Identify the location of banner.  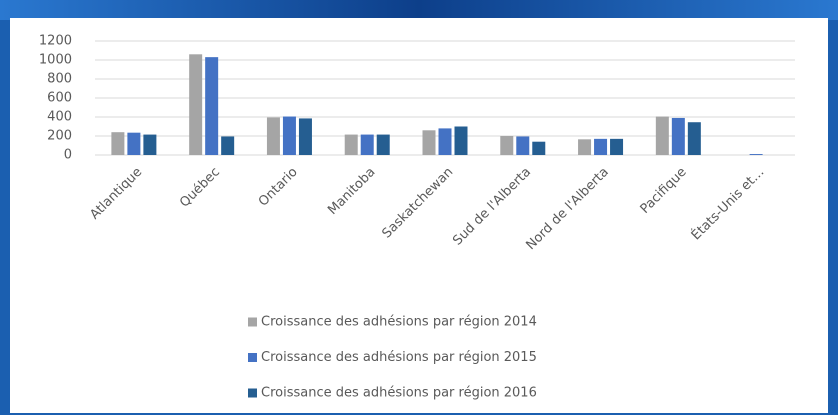
(419, 10).